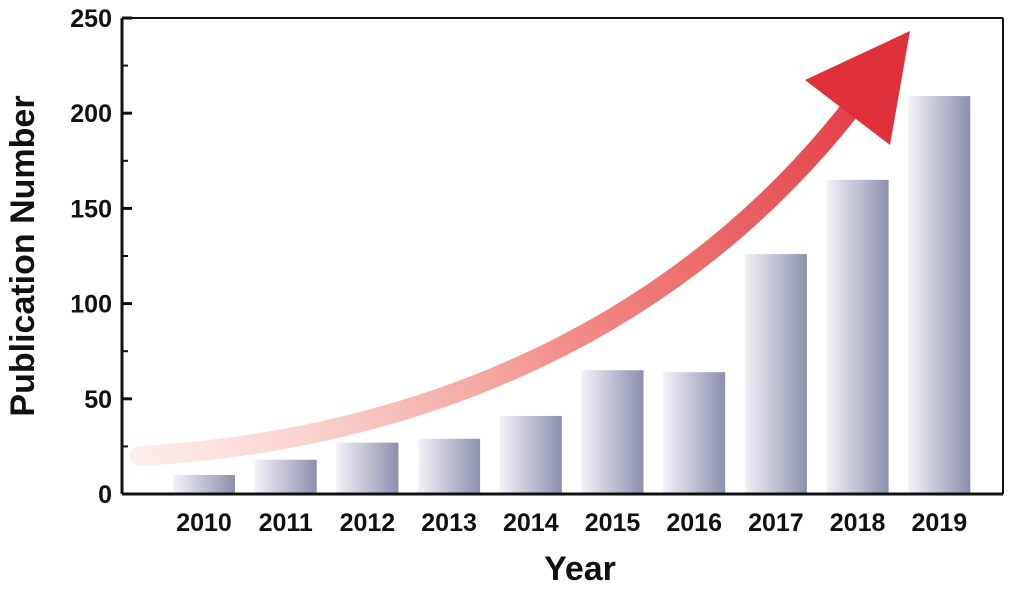  What do you see at coordinates (571, 523) in the screenshot?
I see `x-ticks: 2010 2011 2012 2013 2014 2015 2016 2017 2018 2019` at bounding box center [571, 523].